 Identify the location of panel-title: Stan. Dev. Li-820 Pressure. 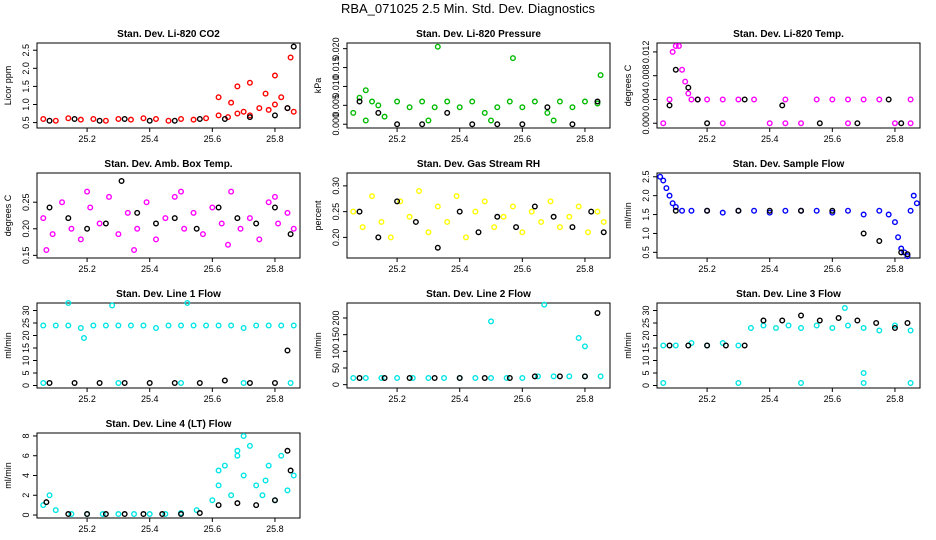
(478, 34).